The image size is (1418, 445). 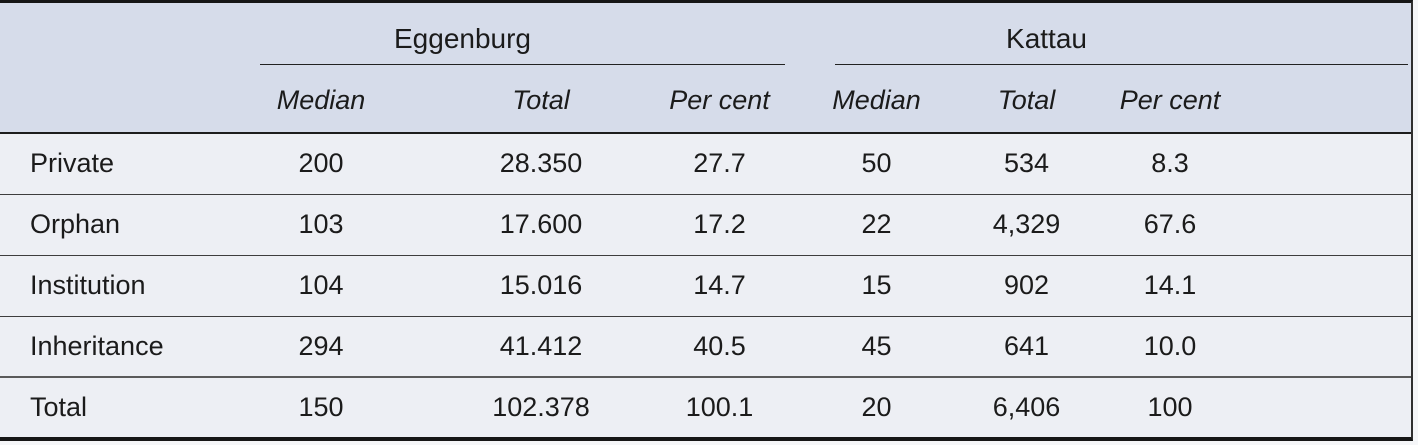 I want to click on cell-private-kattau-median: 50, so click(x=877, y=163).